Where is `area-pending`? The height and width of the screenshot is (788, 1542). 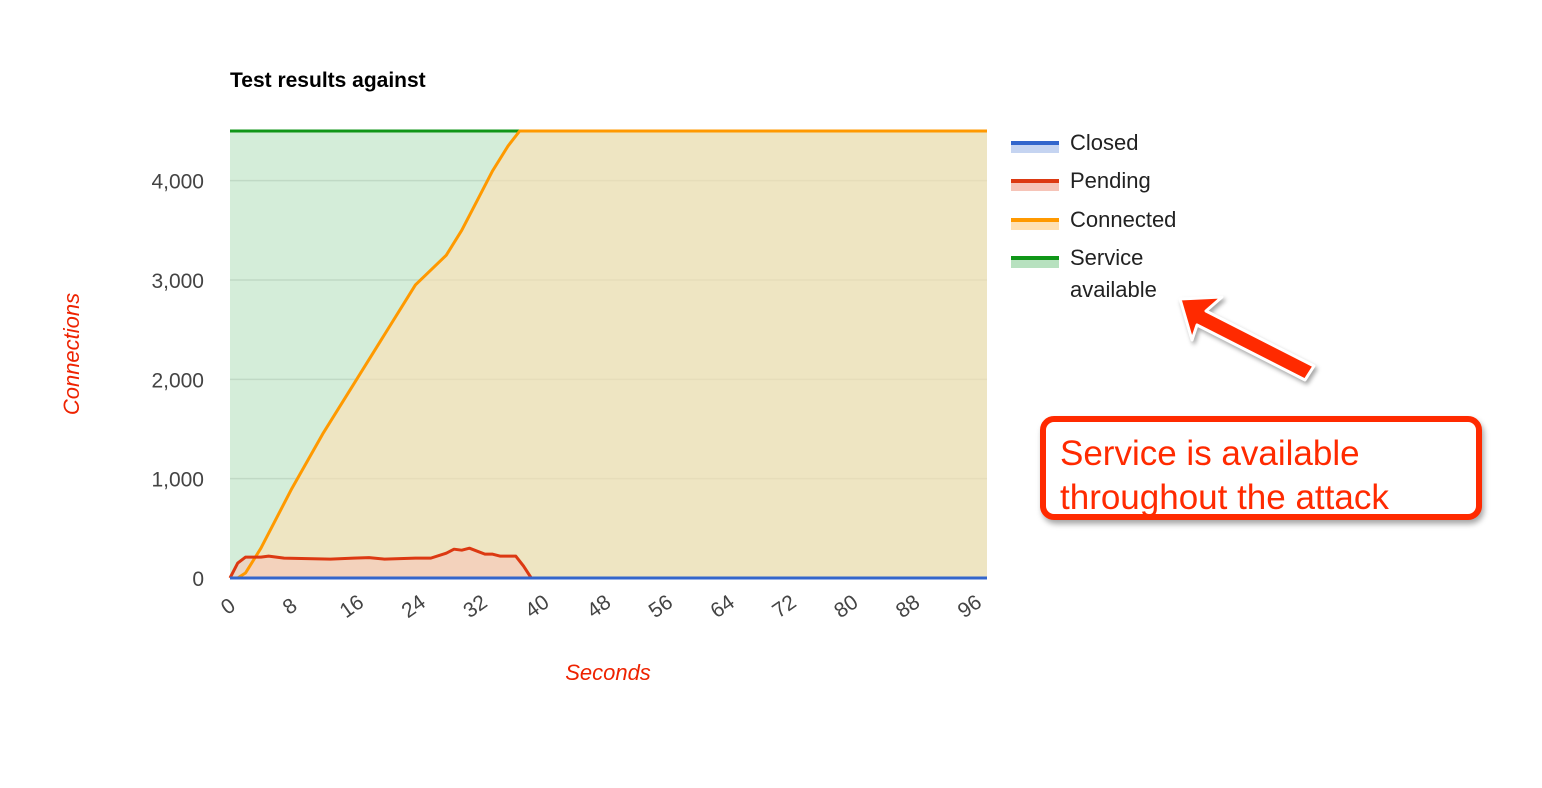 area-pending is located at coordinates (608, 563).